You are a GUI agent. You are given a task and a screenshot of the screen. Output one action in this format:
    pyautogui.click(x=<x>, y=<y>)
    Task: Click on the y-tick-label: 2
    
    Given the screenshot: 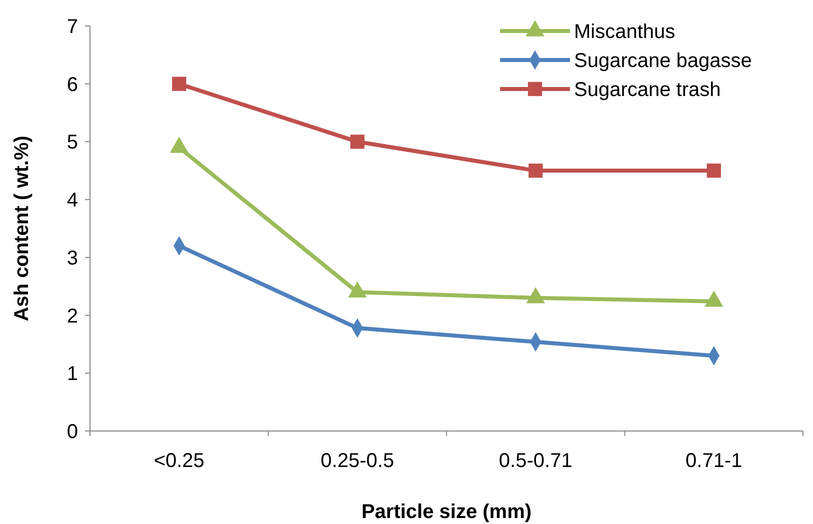 What is the action you would take?
    pyautogui.click(x=72, y=316)
    